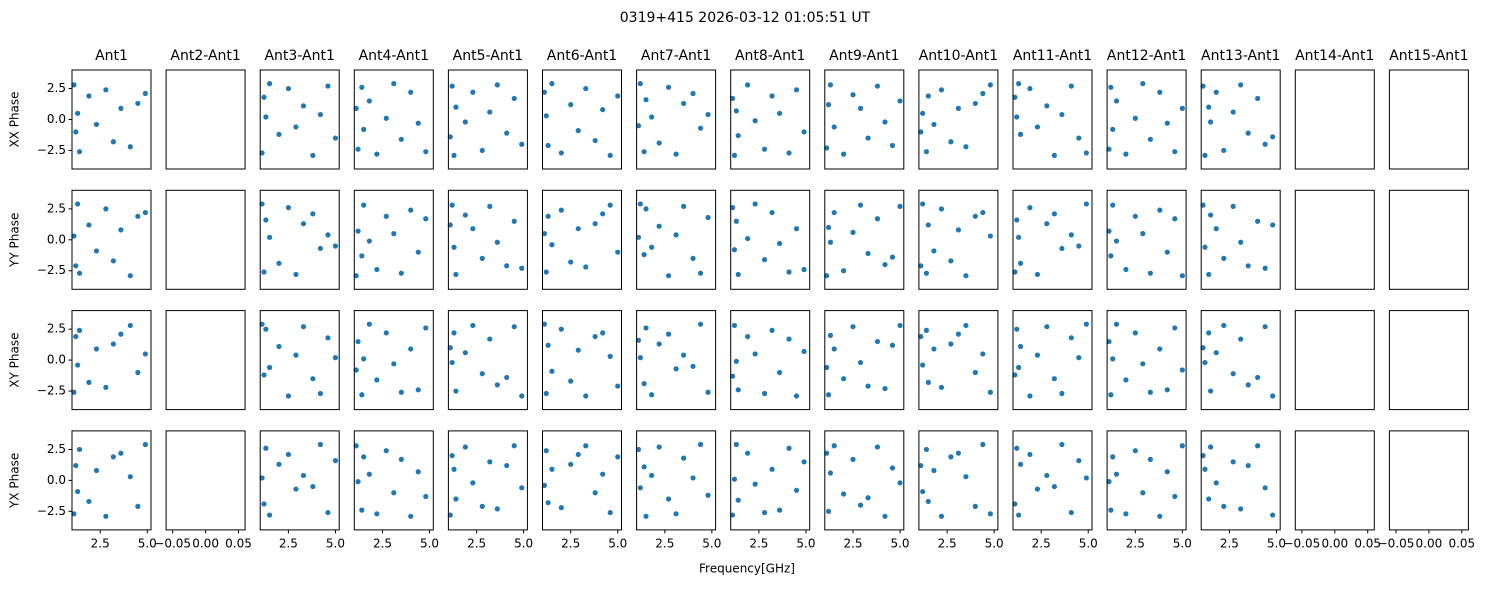  Describe the element at coordinates (1146, 56) in the screenshot. I see `panel-title: Ant12-Ant1` at that location.